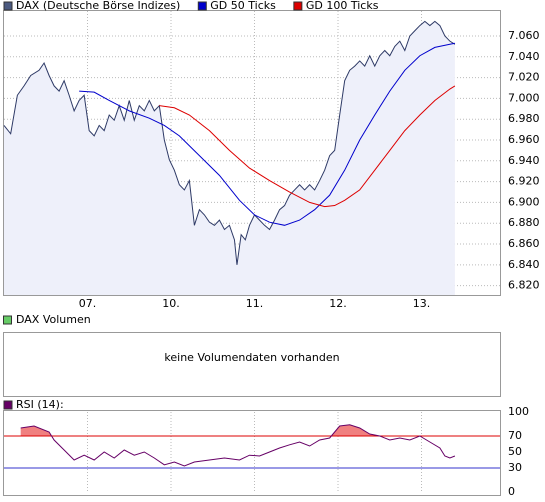 This screenshot has width=545, height=502. Describe the element at coordinates (88, 303) in the screenshot. I see `x-tick-label: 07.` at that location.